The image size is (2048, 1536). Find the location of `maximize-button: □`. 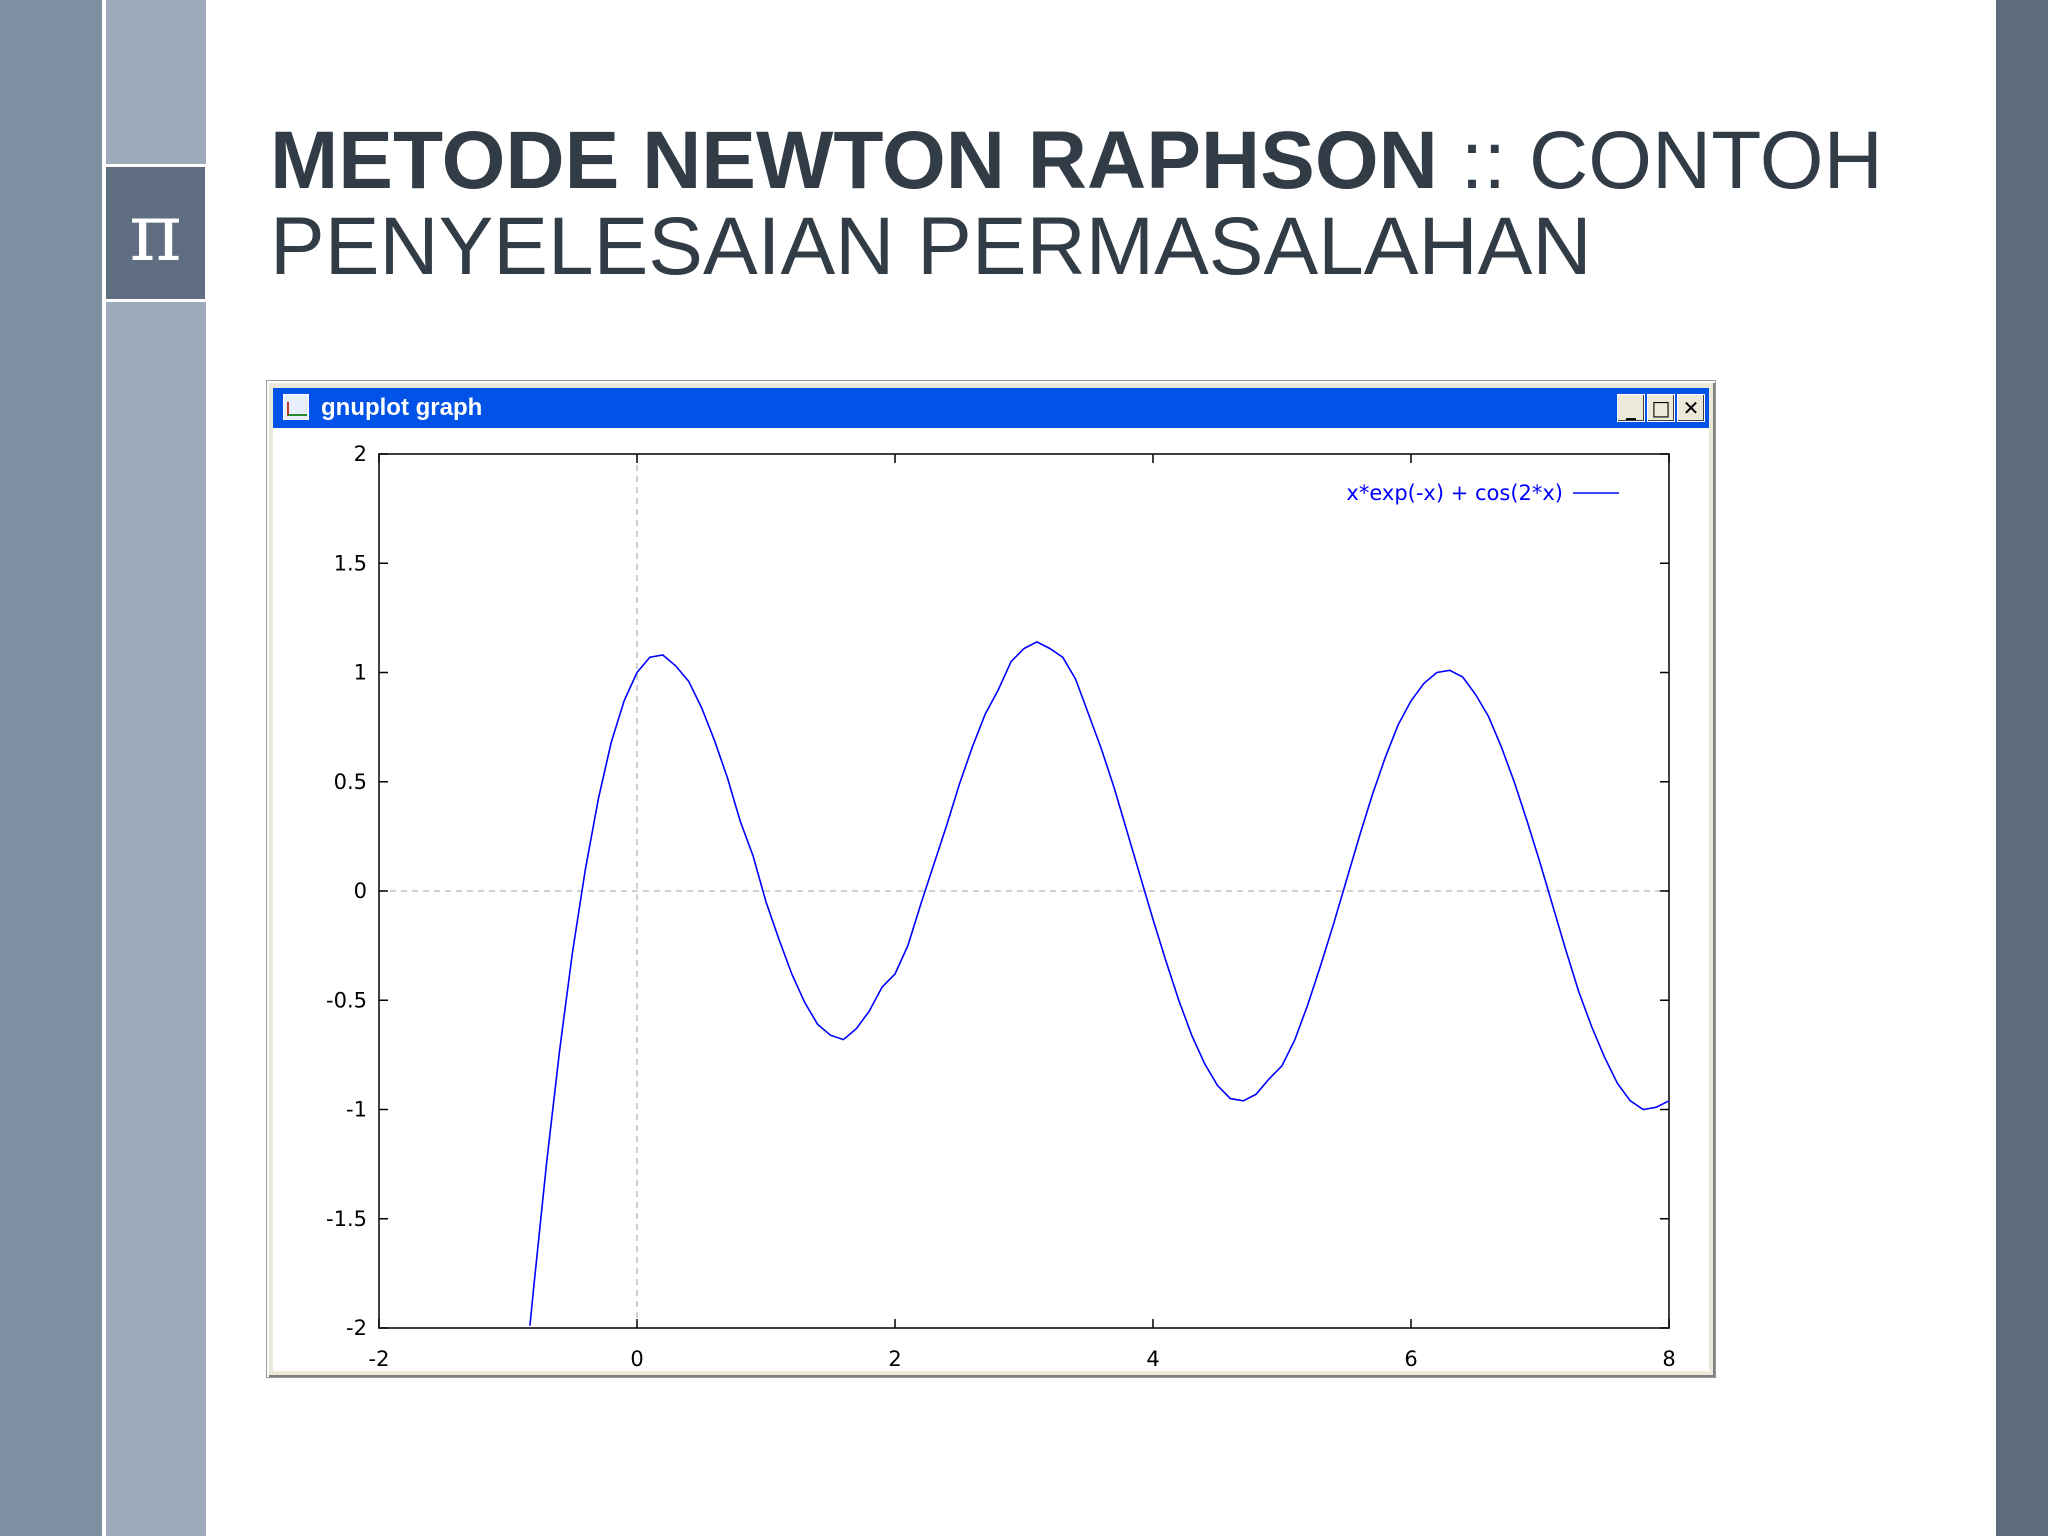

maximize-button: □ is located at coordinates (1661, 408).